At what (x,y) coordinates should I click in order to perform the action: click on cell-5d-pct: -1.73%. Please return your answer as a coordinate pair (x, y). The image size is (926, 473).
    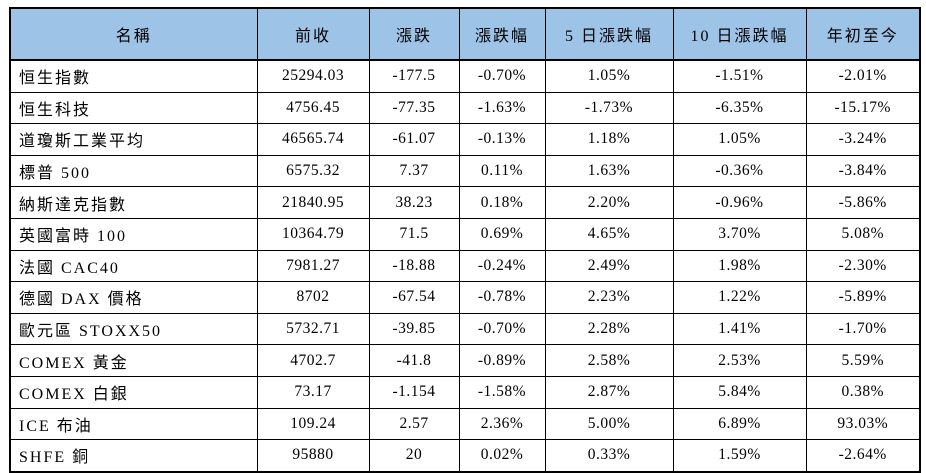
    Looking at the image, I should click on (609, 108).